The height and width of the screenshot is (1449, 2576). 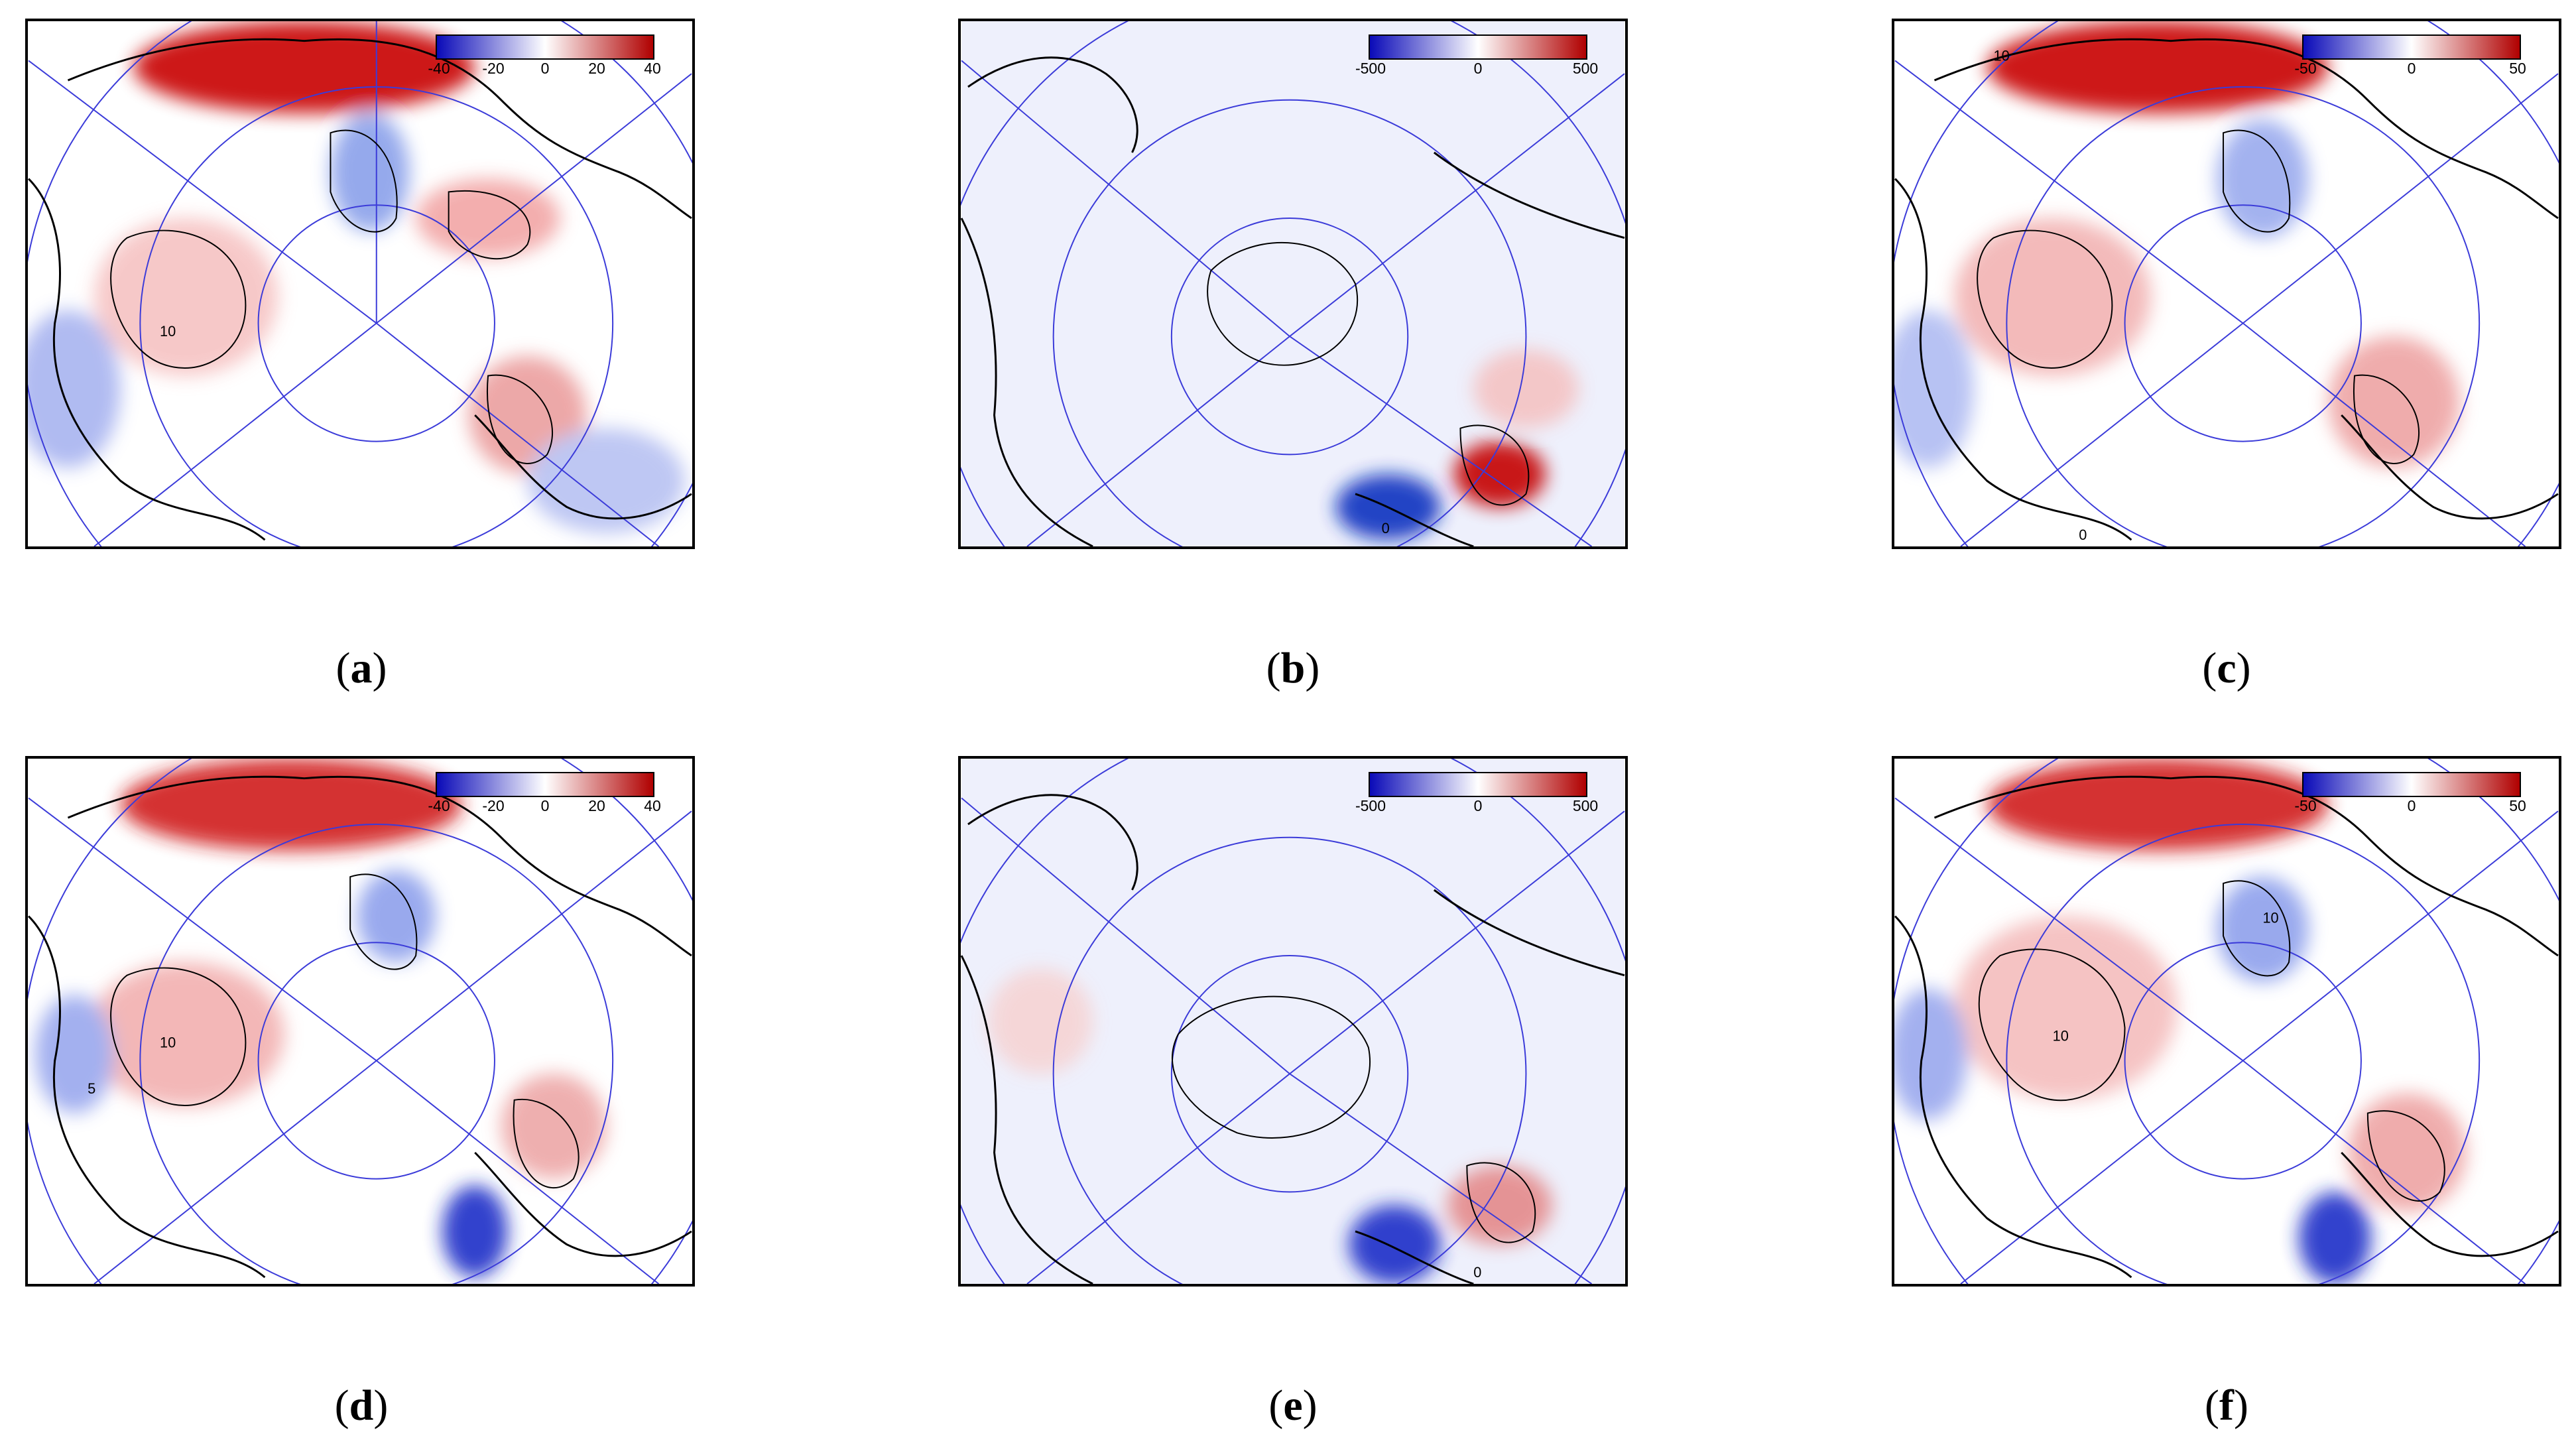 I want to click on panel-caption-a: (a), so click(x=361, y=668).